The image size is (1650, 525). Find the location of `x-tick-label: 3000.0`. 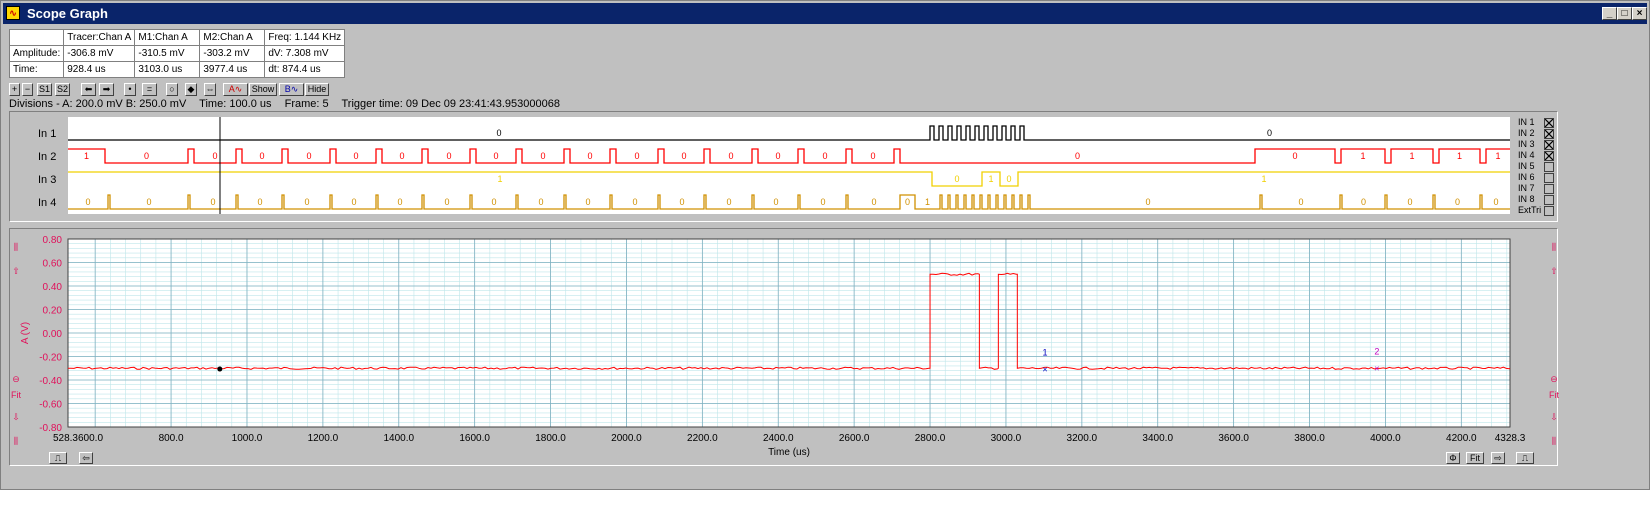

x-tick-label: 3000.0 is located at coordinates (1006, 438).